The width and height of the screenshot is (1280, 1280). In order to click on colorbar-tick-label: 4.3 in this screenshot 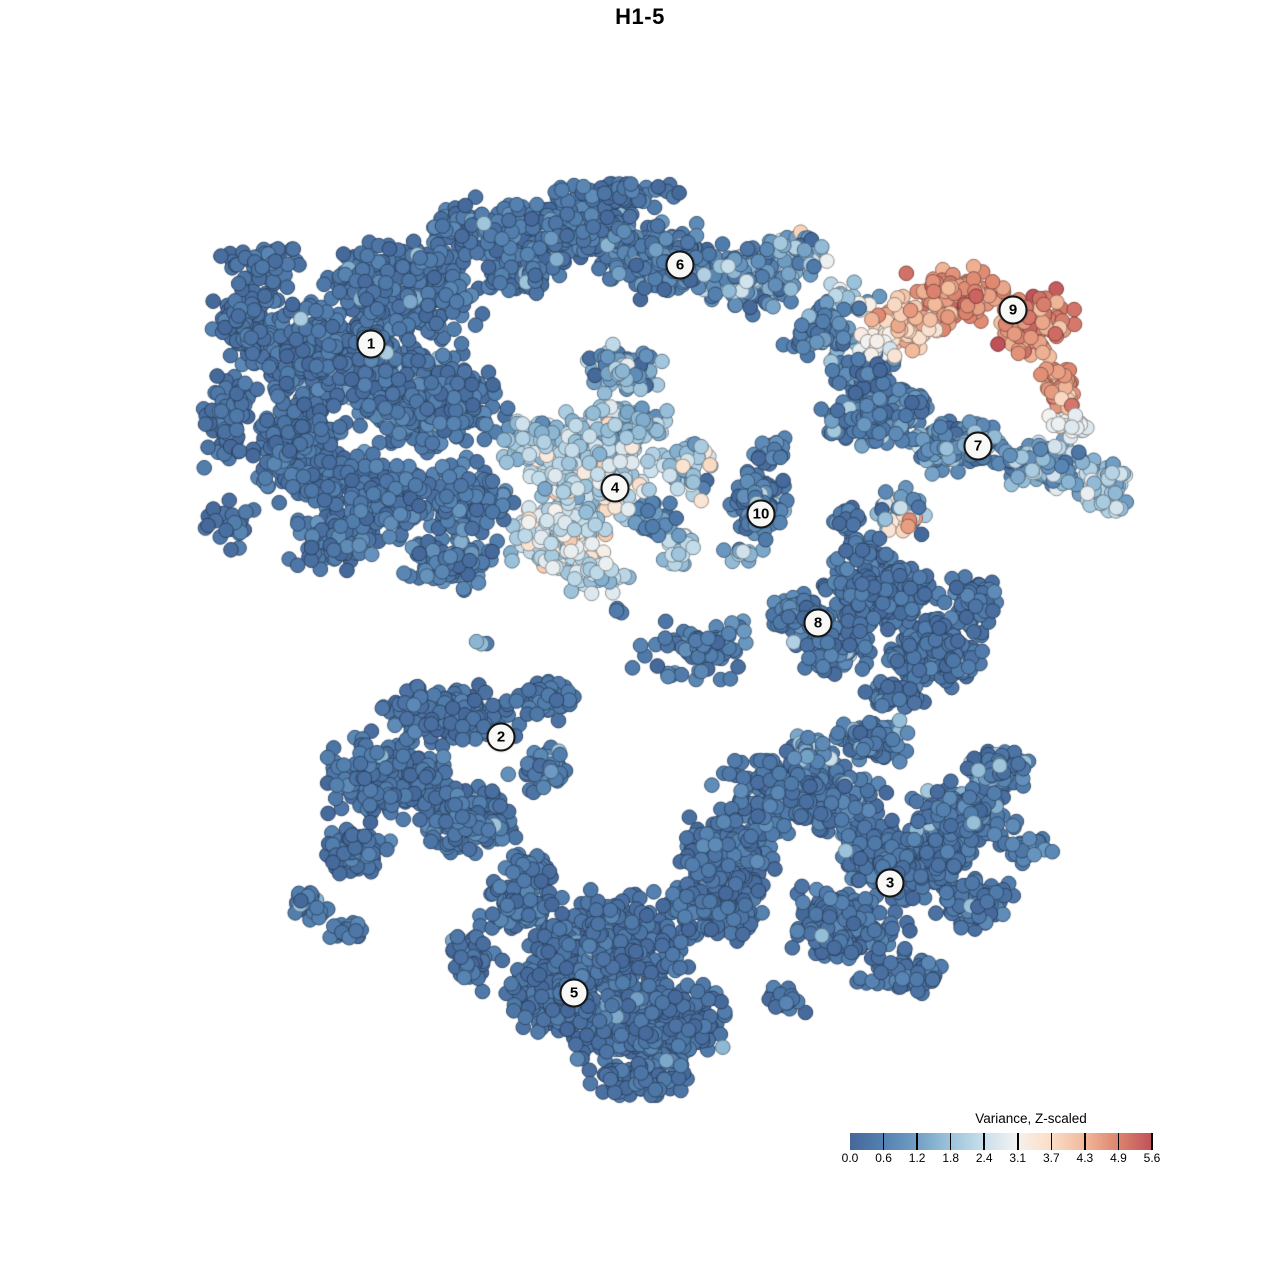, I will do `click(1085, 1158)`.